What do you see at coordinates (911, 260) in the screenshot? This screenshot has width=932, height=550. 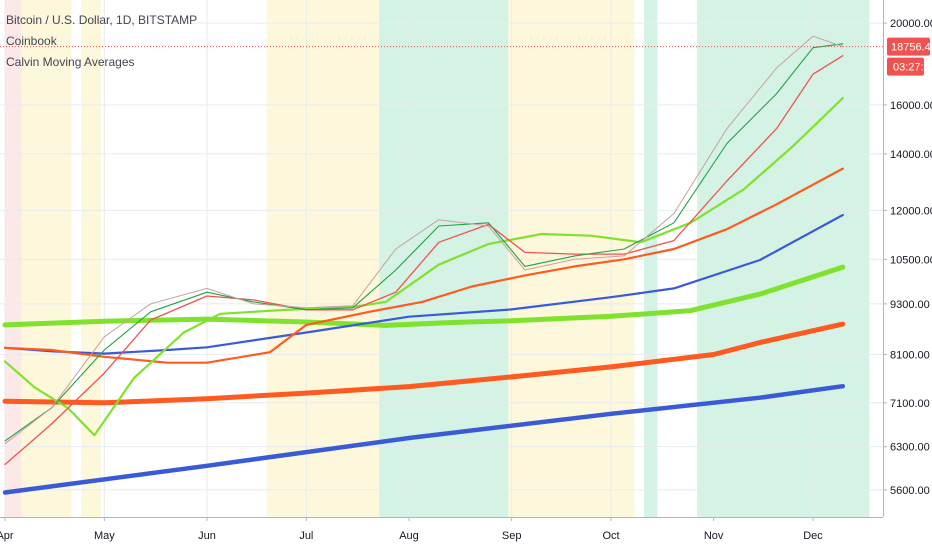 I see `y-tick-label: 10500.00` at bounding box center [911, 260].